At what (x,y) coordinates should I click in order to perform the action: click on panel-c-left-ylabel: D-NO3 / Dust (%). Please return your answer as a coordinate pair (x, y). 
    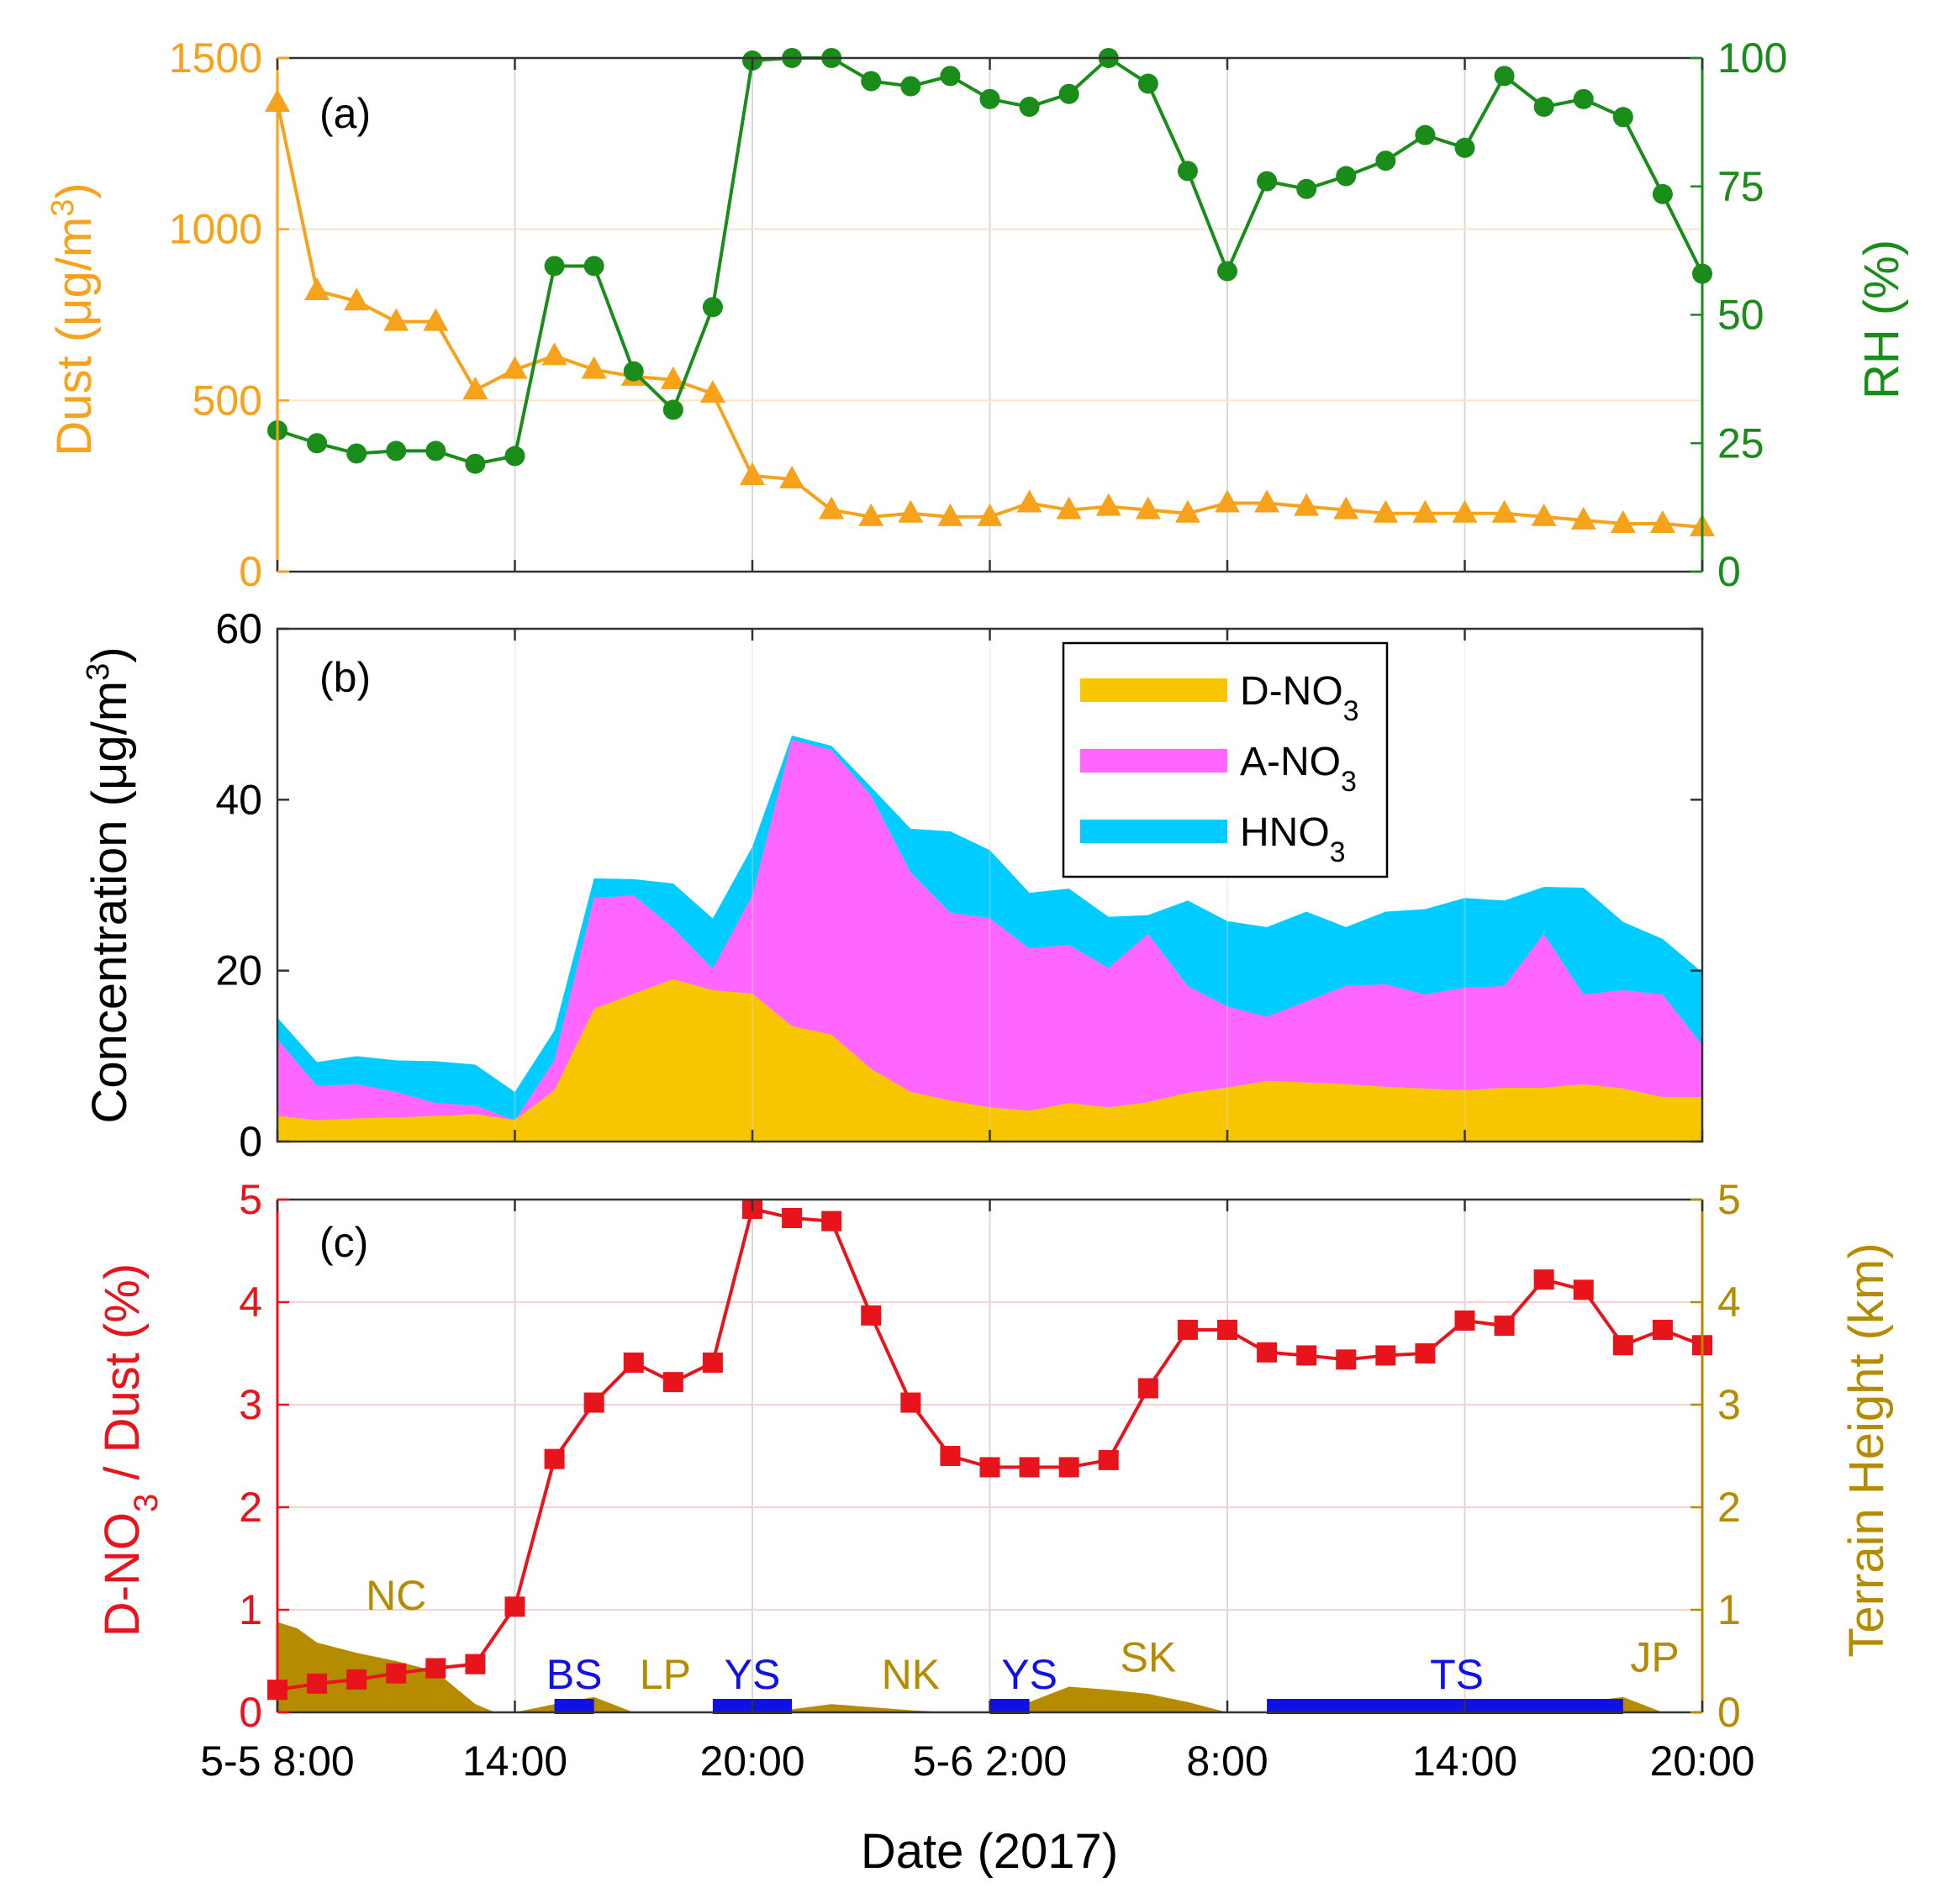
    Looking at the image, I should click on (130, 1450).